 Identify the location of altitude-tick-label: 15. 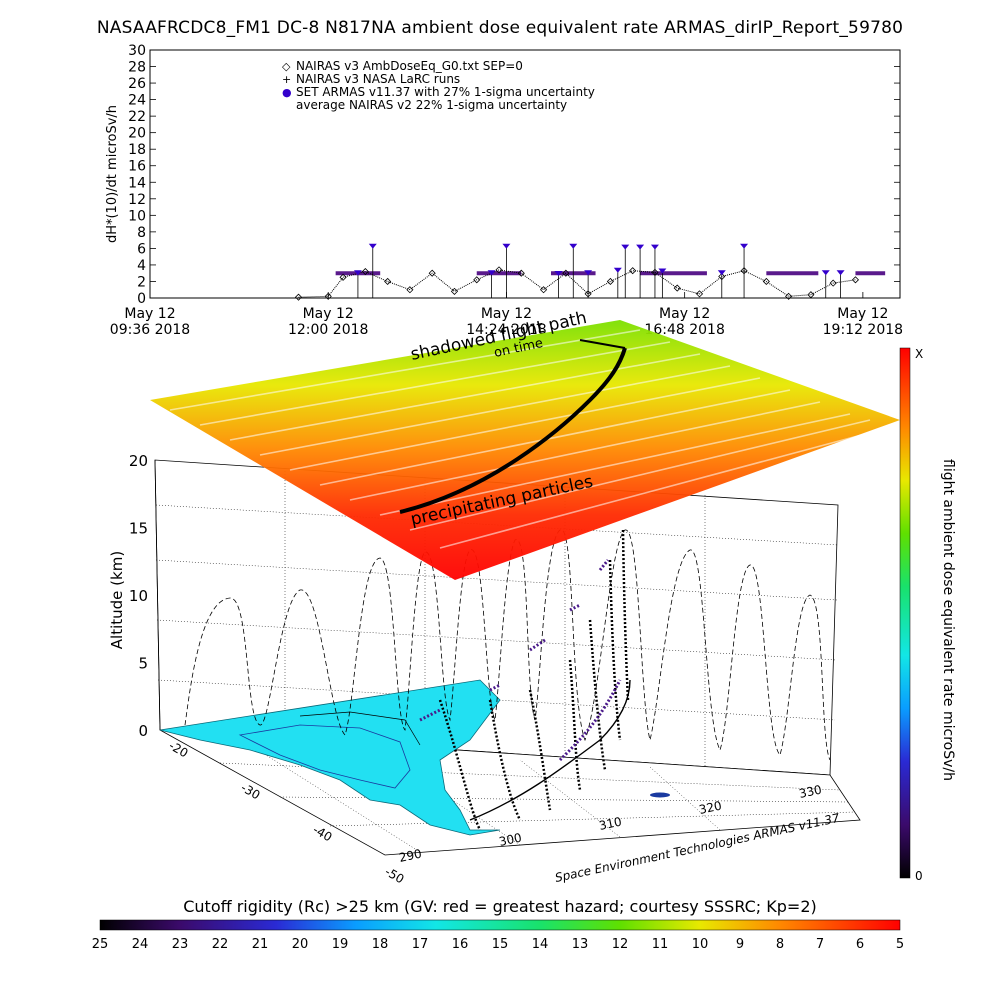
(138, 529).